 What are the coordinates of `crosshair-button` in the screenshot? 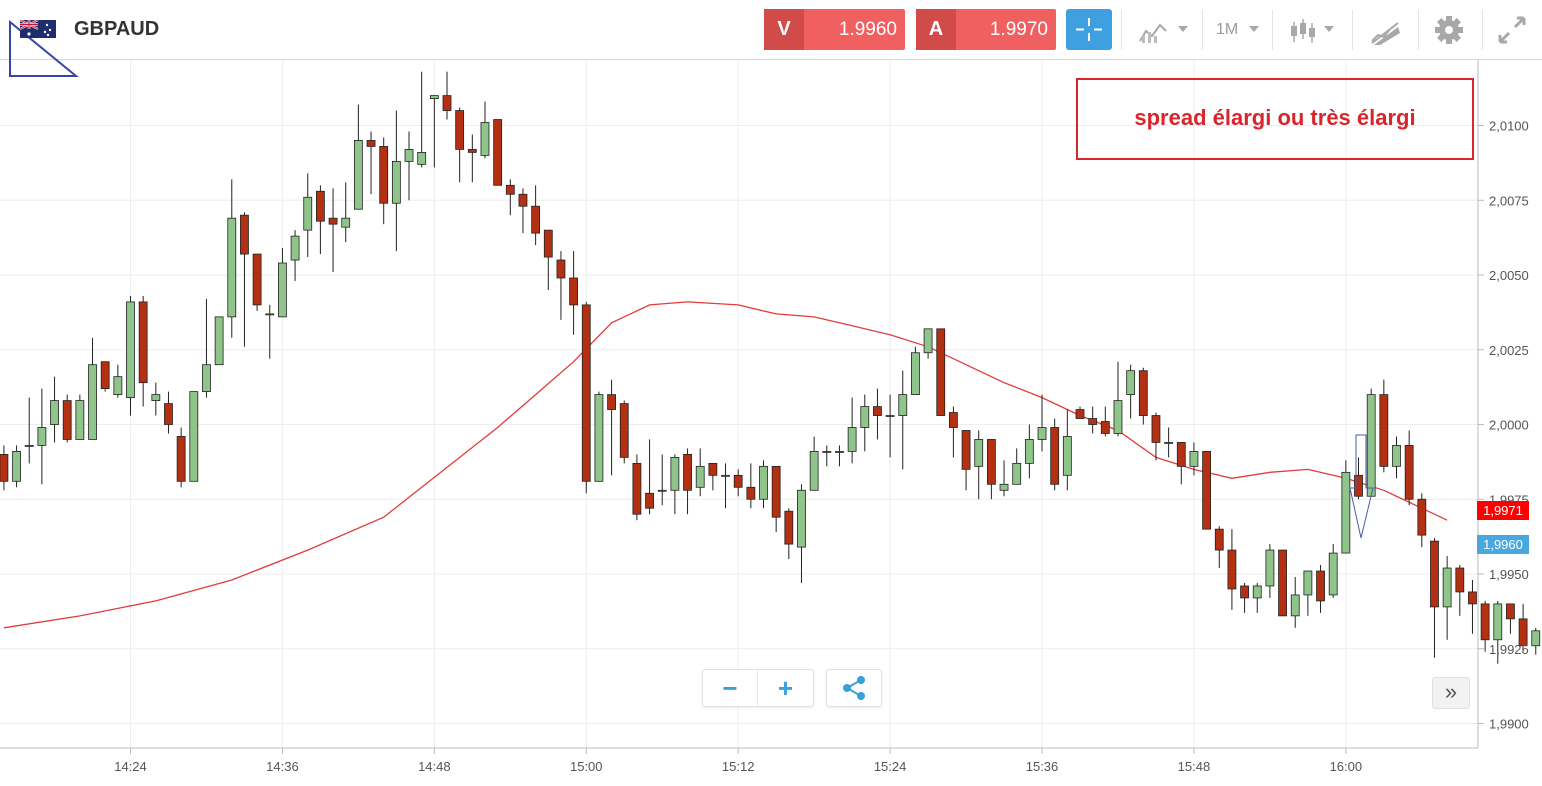 It's located at (1089, 29).